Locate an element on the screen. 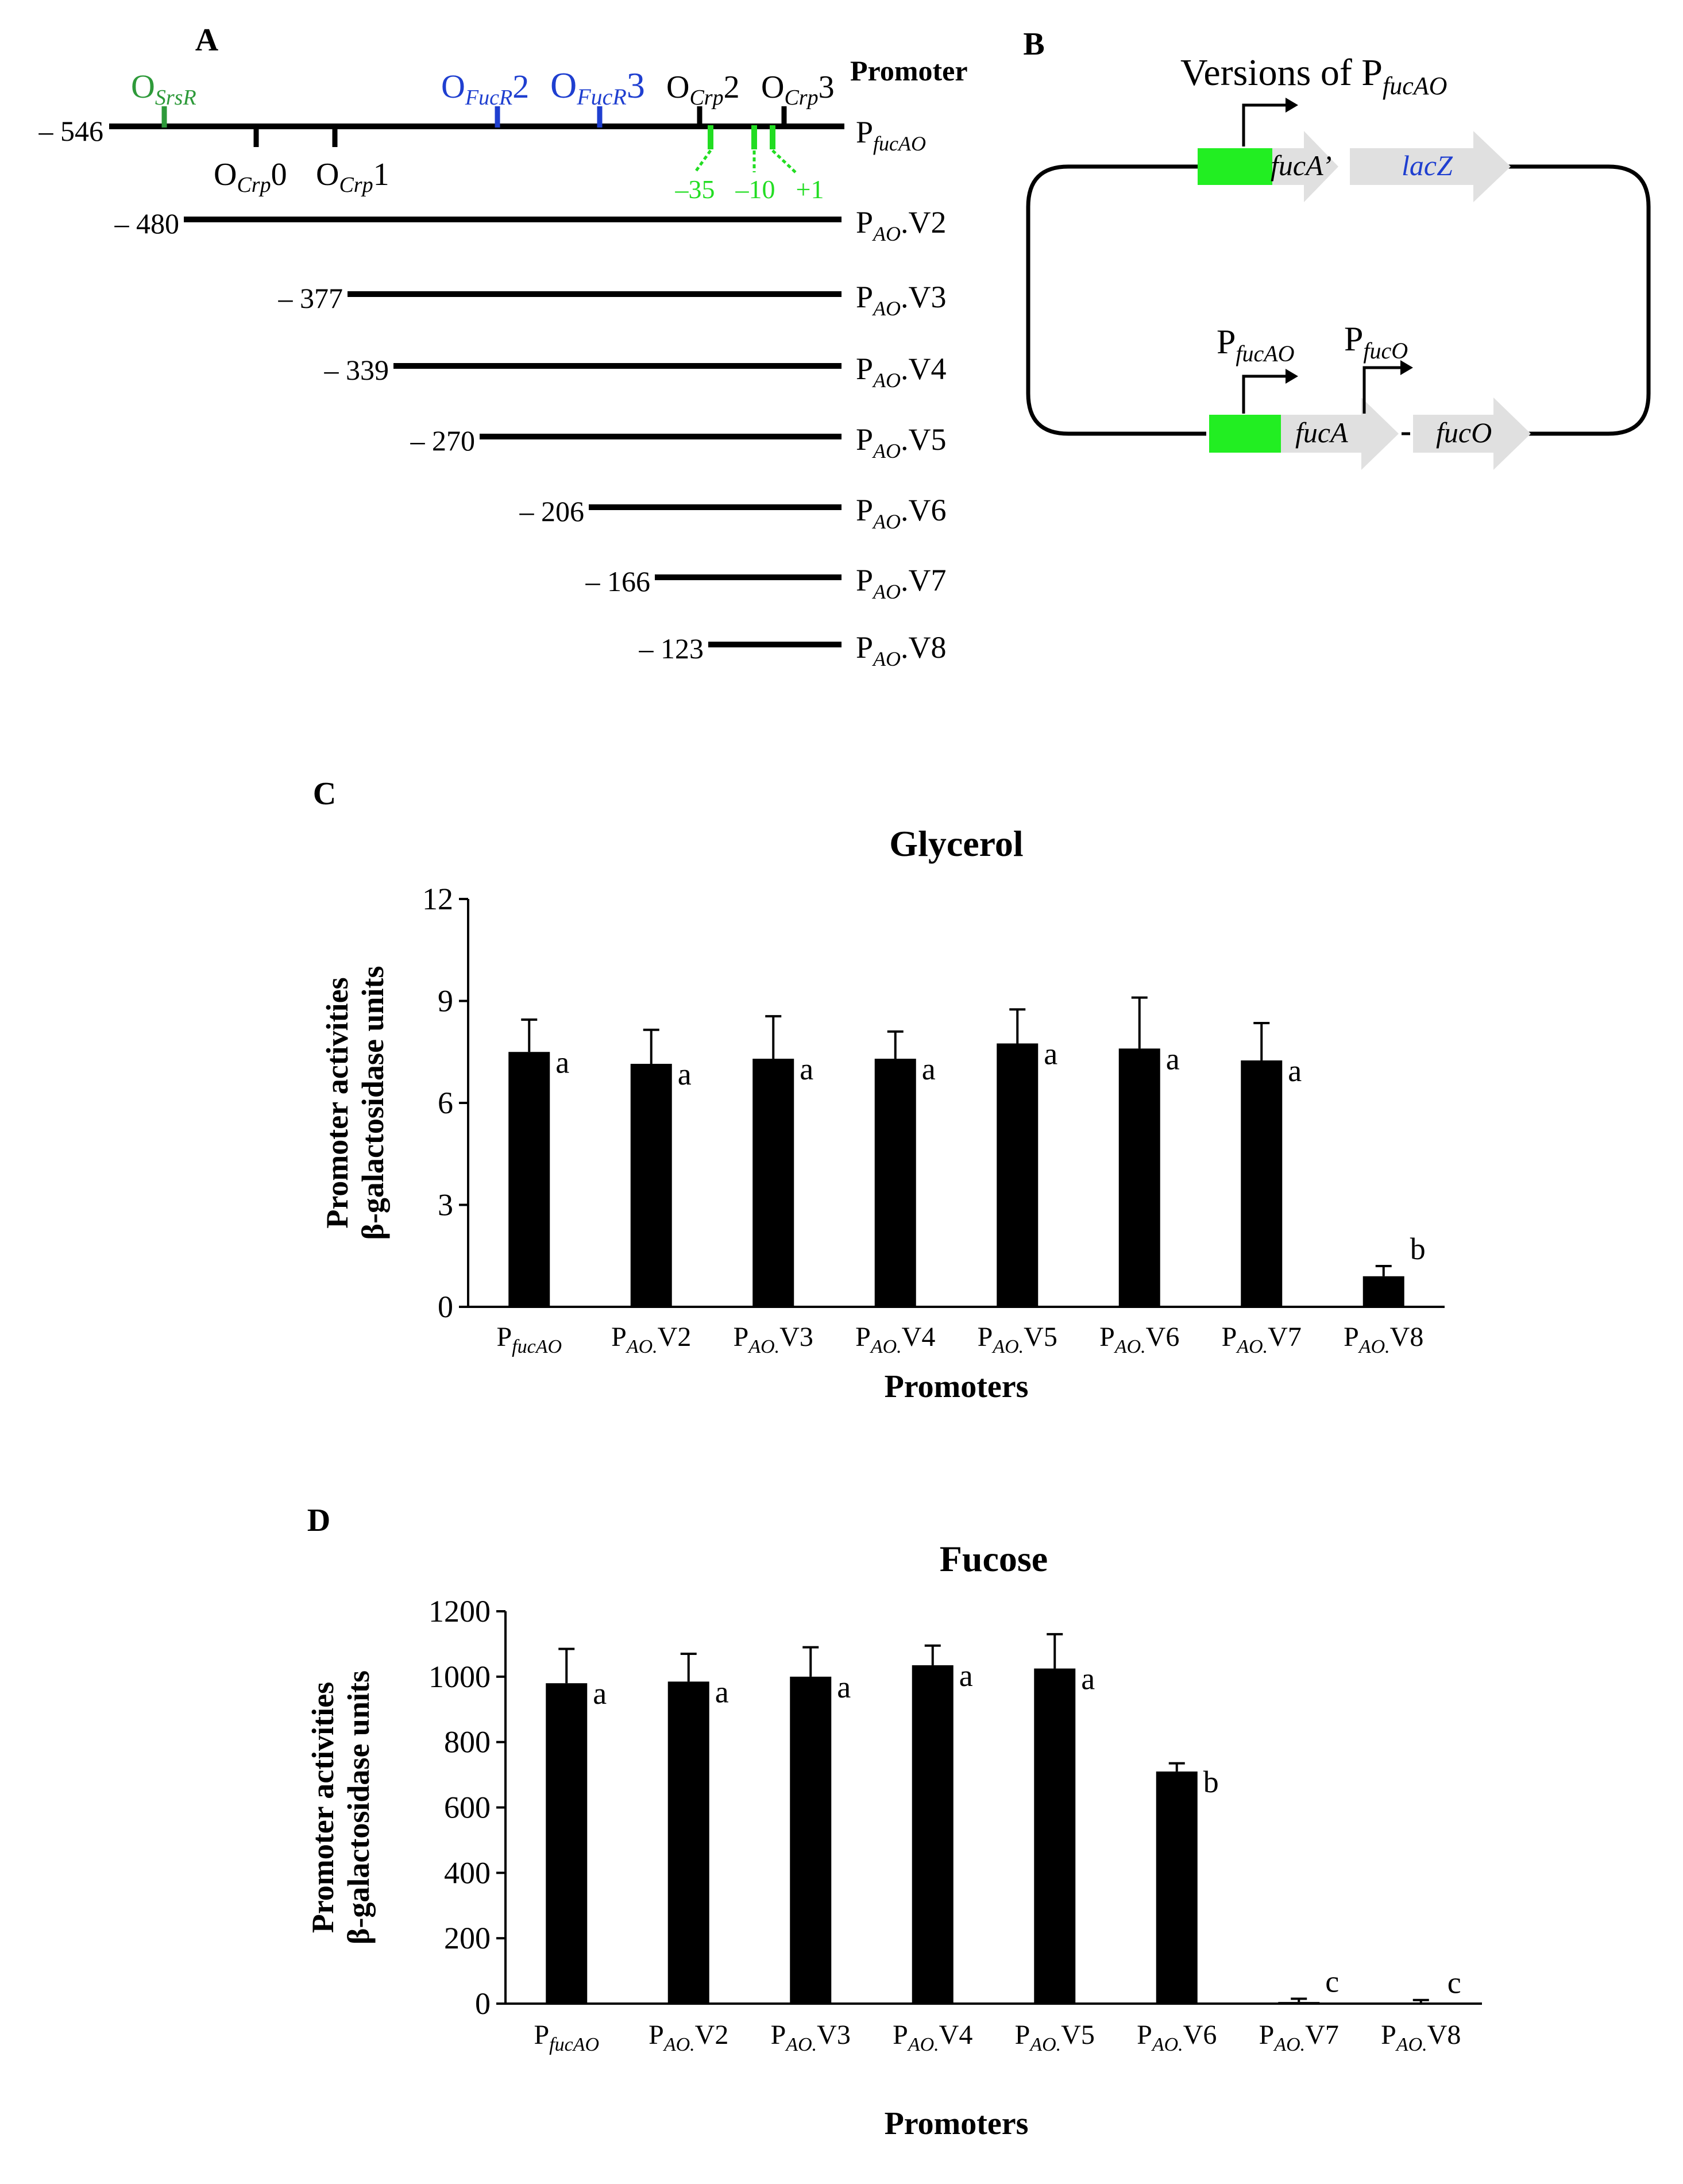 This screenshot has height=2184, width=1683. chart-title: Glycerol is located at coordinates (956, 844).